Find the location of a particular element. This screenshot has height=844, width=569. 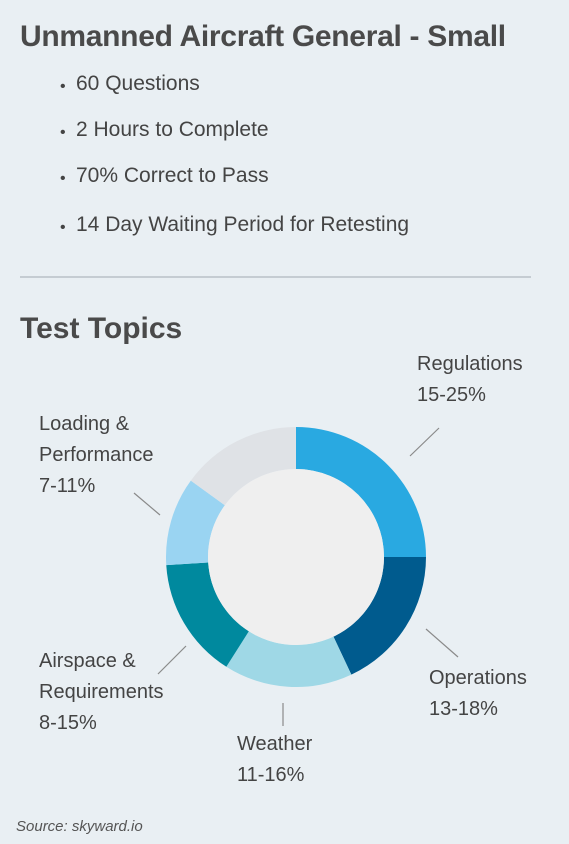

page-title: Unmanned Aircraft General - Small is located at coordinates (263, 36).